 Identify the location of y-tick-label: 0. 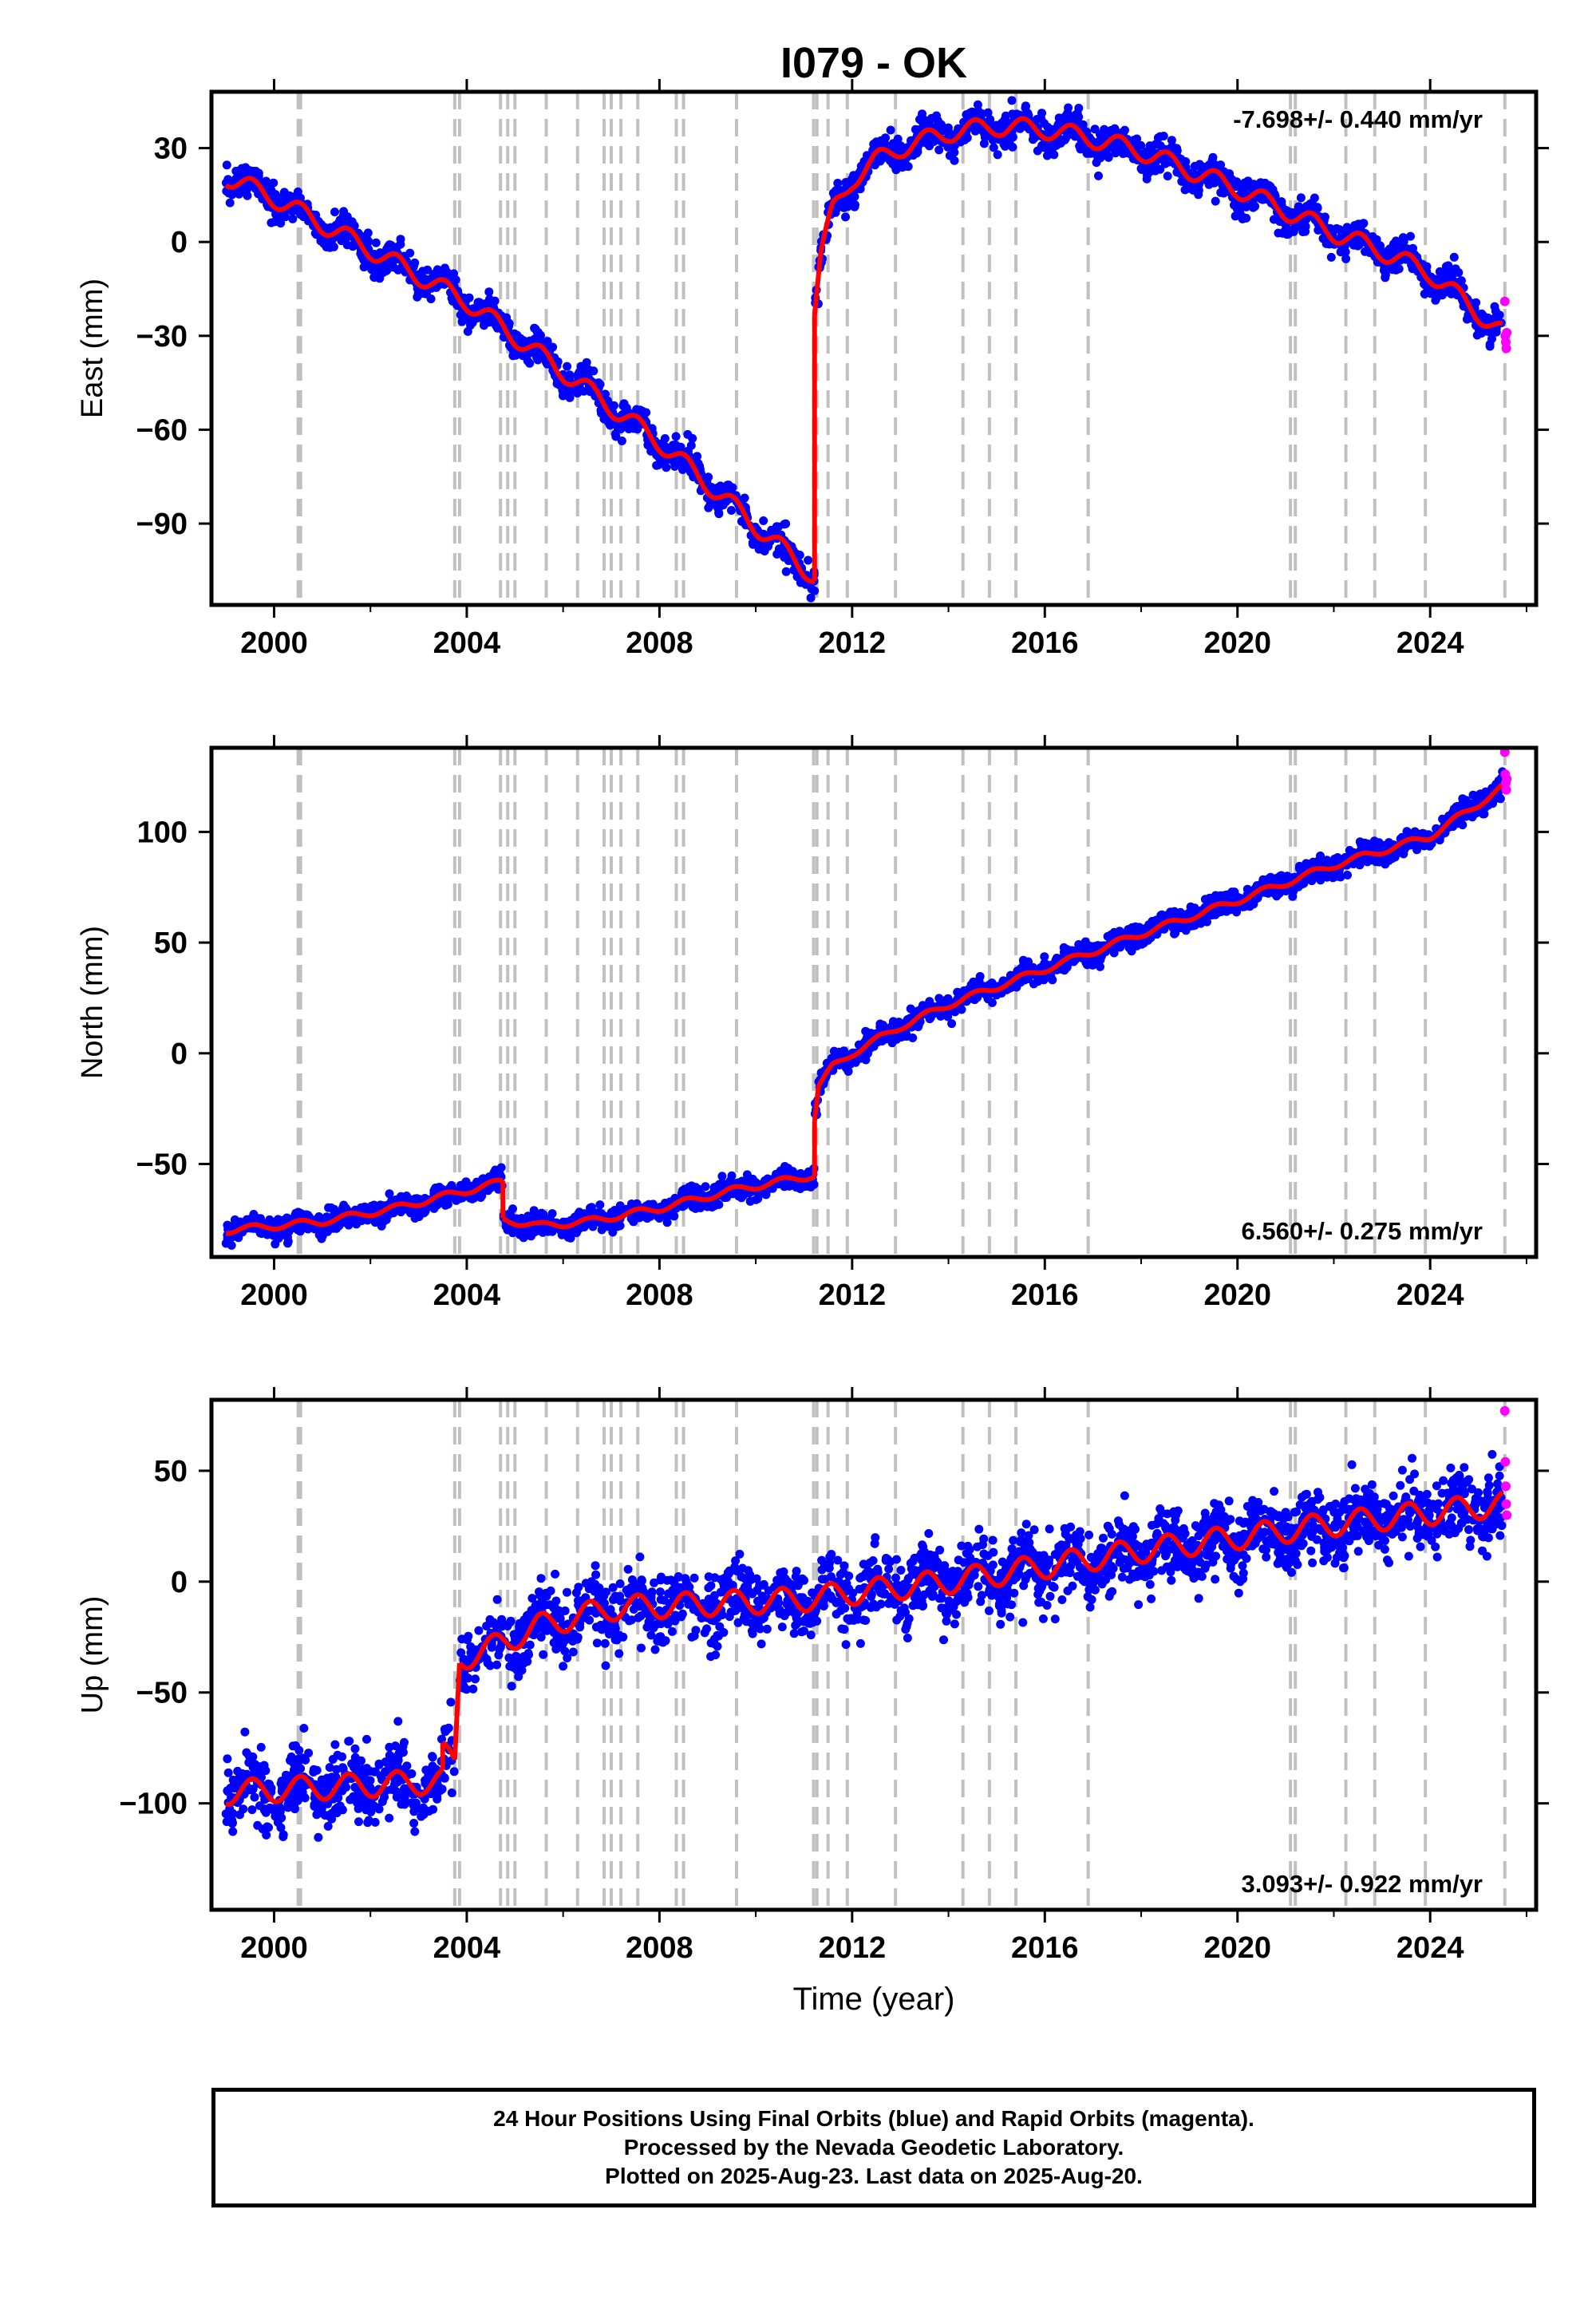
(179, 242).